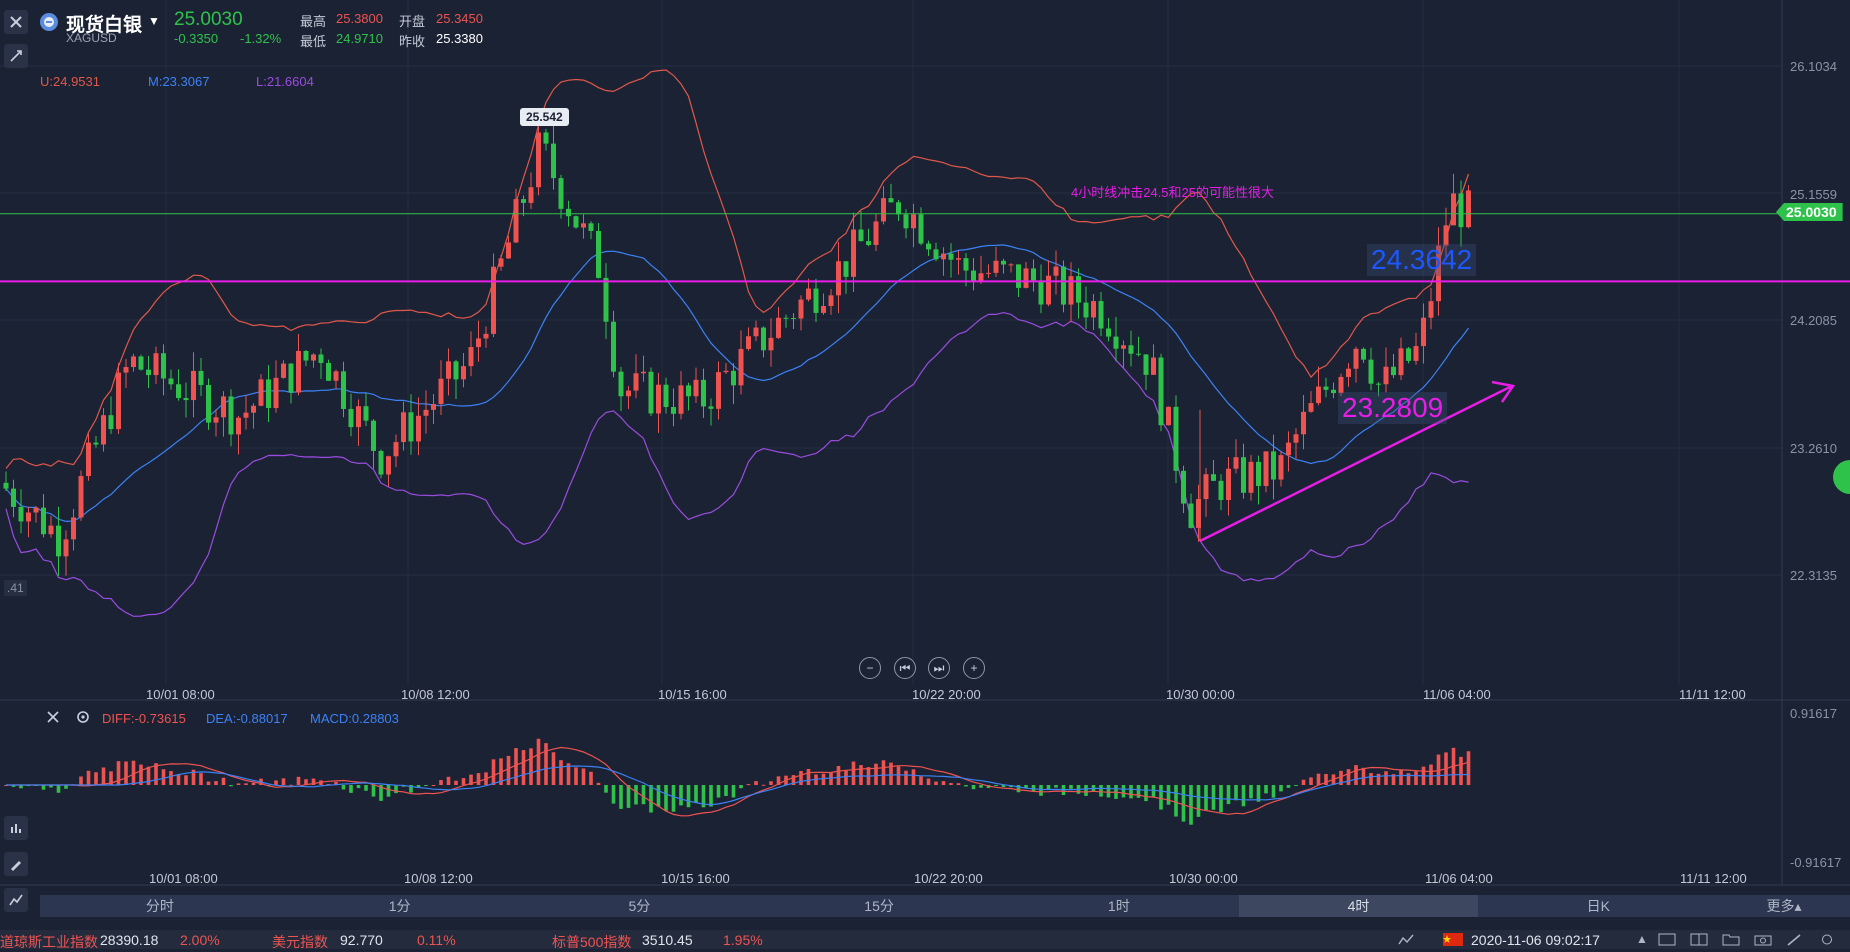 The height and width of the screenshot is (952, 1850). Describe the element at coordinates (154, 21) in the screenshot. I see `chevron-down-icon: ▼` at that location.